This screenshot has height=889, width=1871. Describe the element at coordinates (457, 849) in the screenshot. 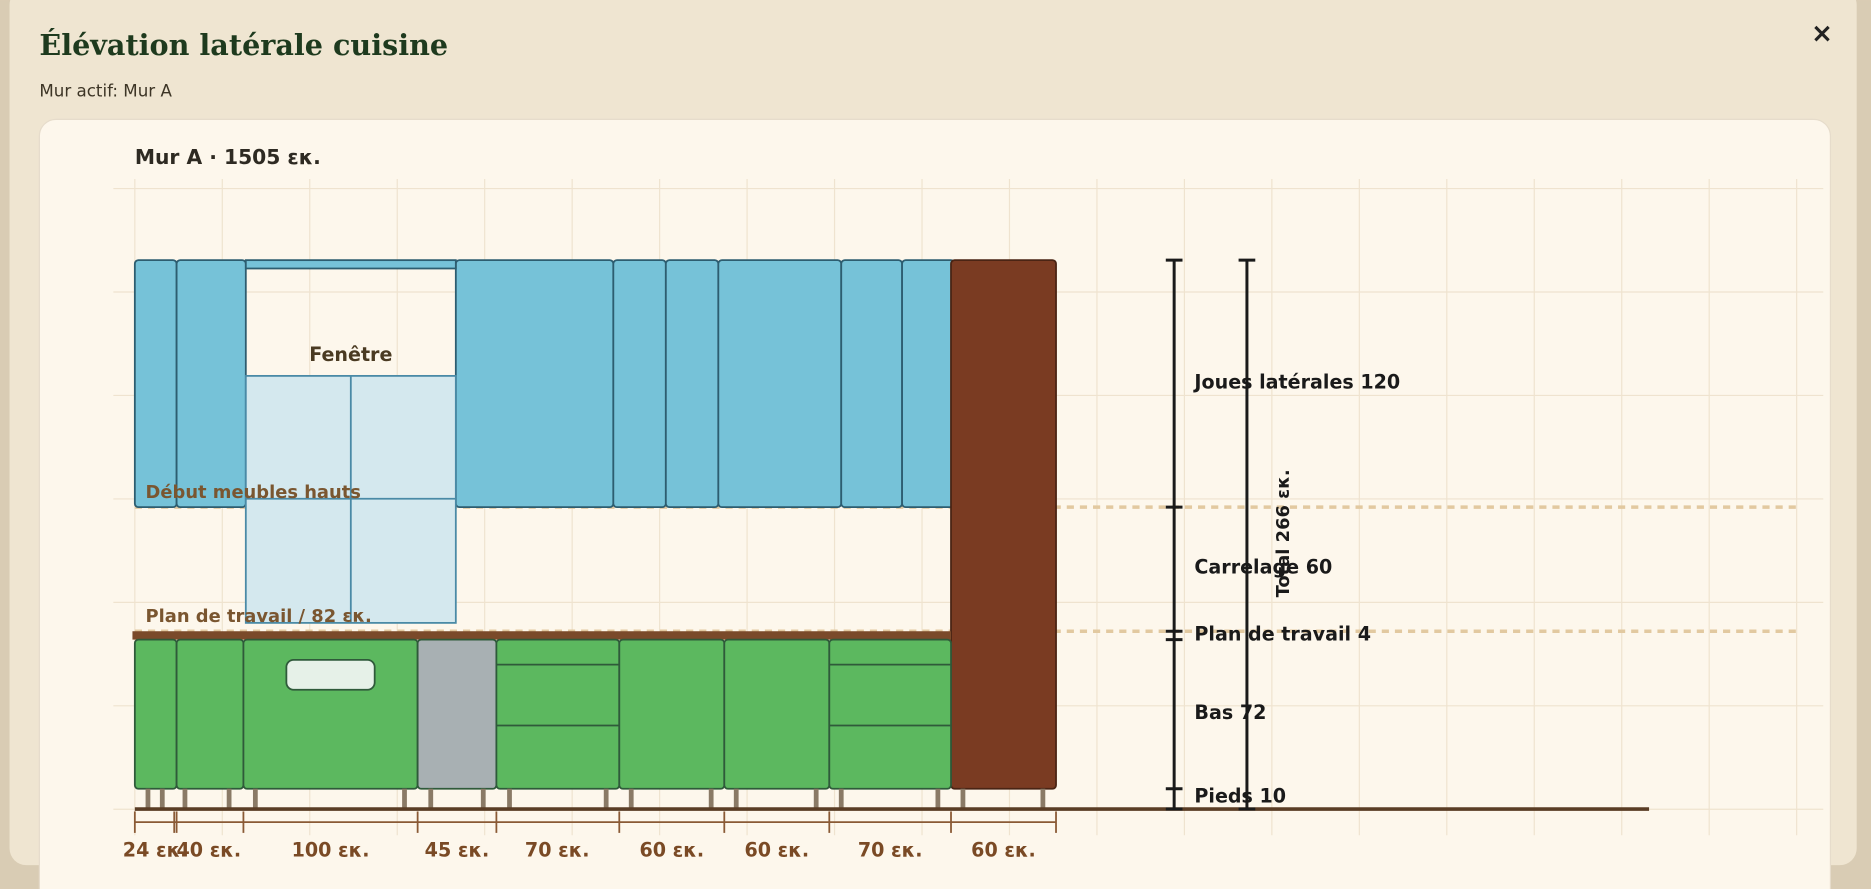

I see `width-label: 45 εκ.` at that location.